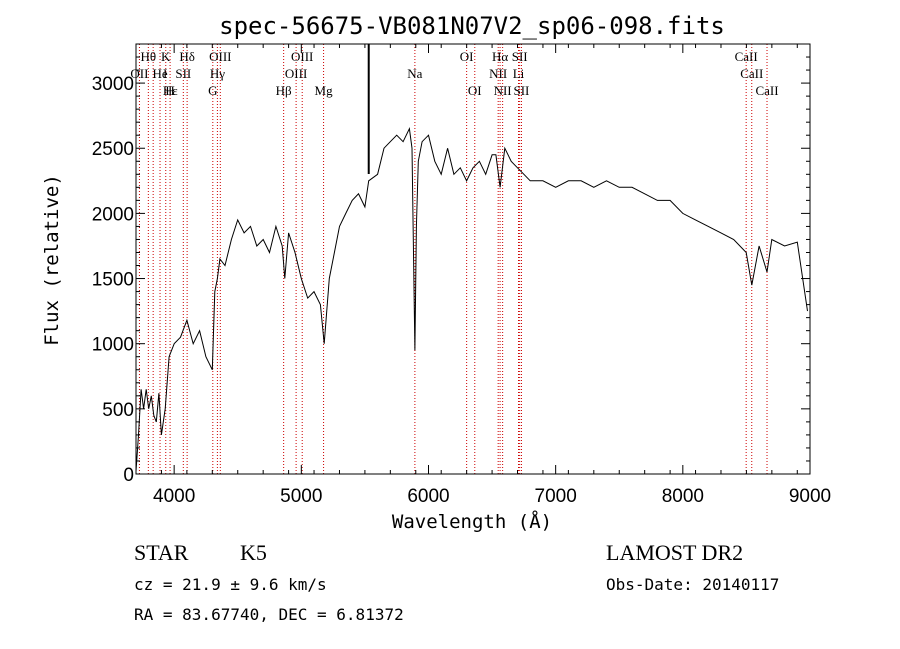 The height and width of the screenshot is (649, 900). What do you see at coordinates (810, 496) in the screenshot?
I see `x-tick-label: 9000` at bounding box center [810, 496].